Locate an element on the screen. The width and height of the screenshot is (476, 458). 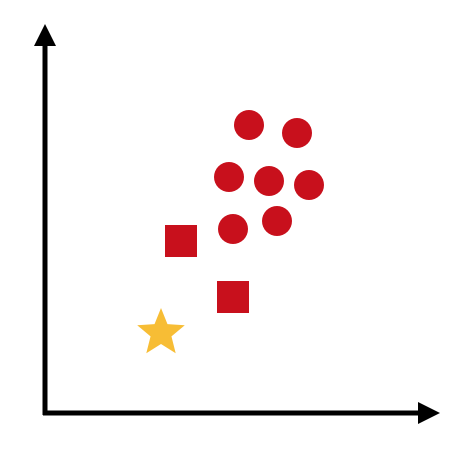
star-point is located at coordinates (161, 331).